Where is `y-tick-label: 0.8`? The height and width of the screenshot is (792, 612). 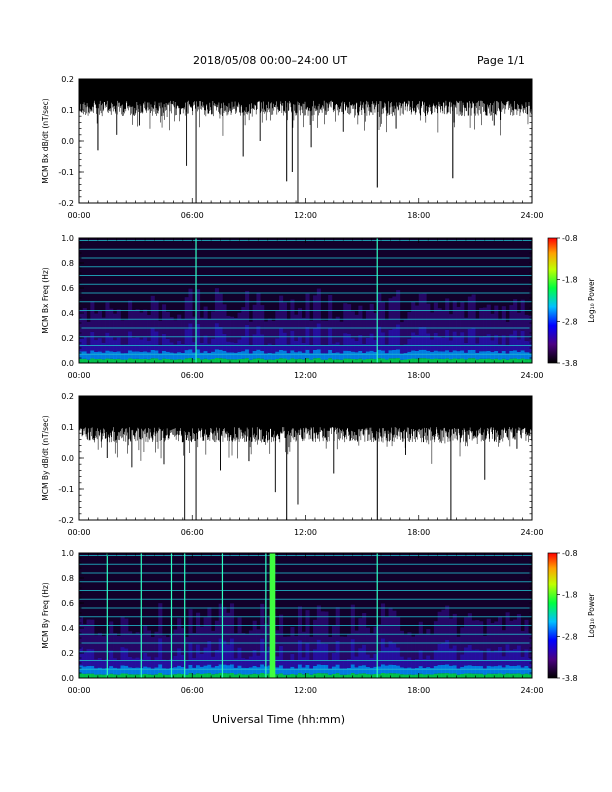
y-tick-label: 0.8 is located at coordinates (67, 578).